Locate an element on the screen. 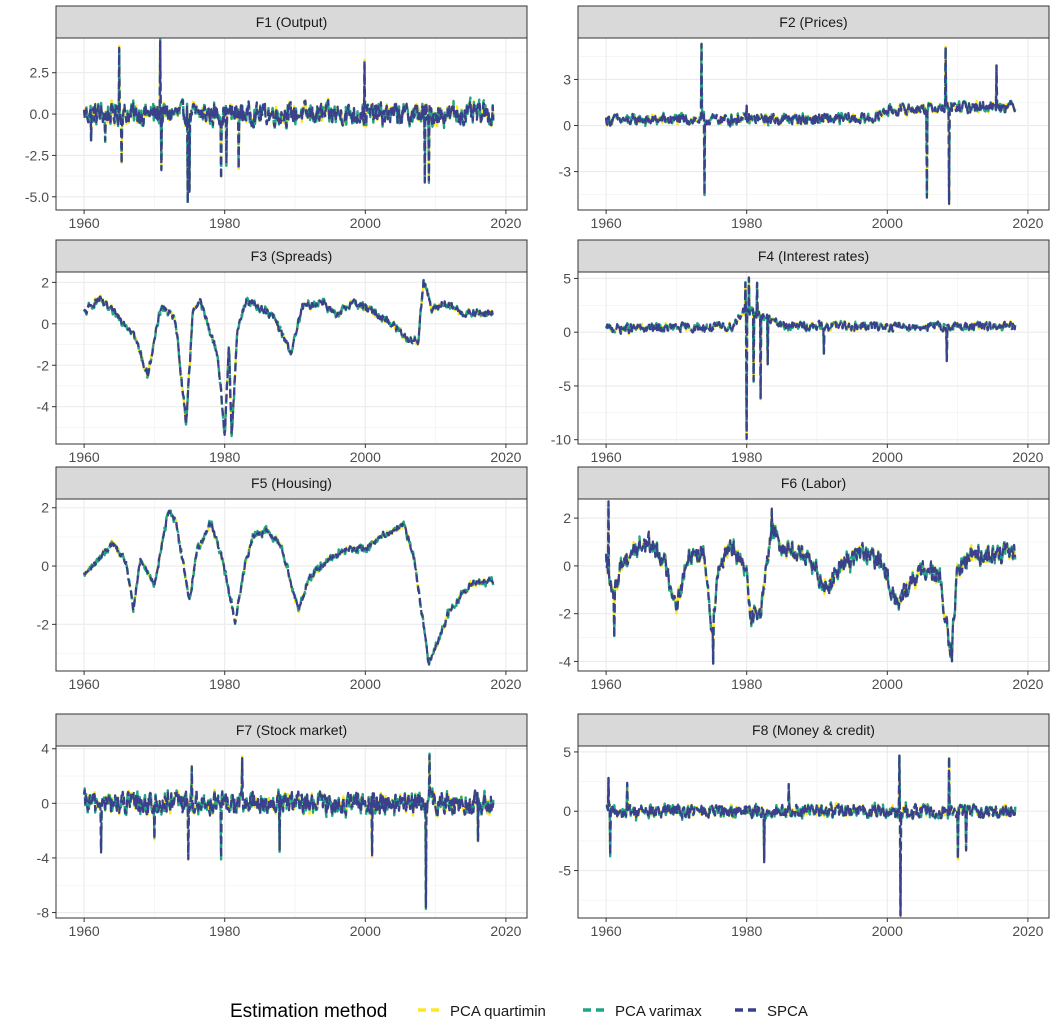 The image size is (1061, 1026). facet-title: F2 (Prices) is located at coordinates (813, 22).